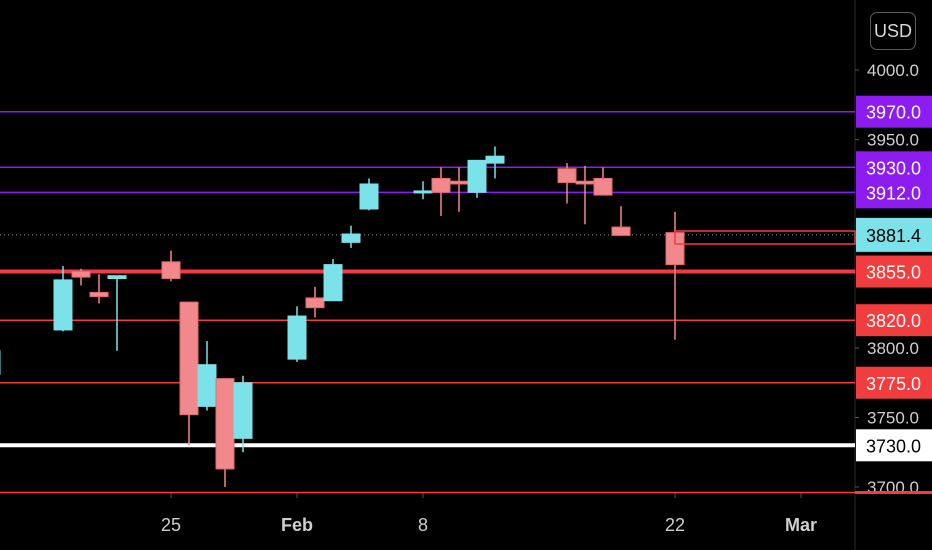  I want to click on level-price-label: 3775.0, so click(893, 384).